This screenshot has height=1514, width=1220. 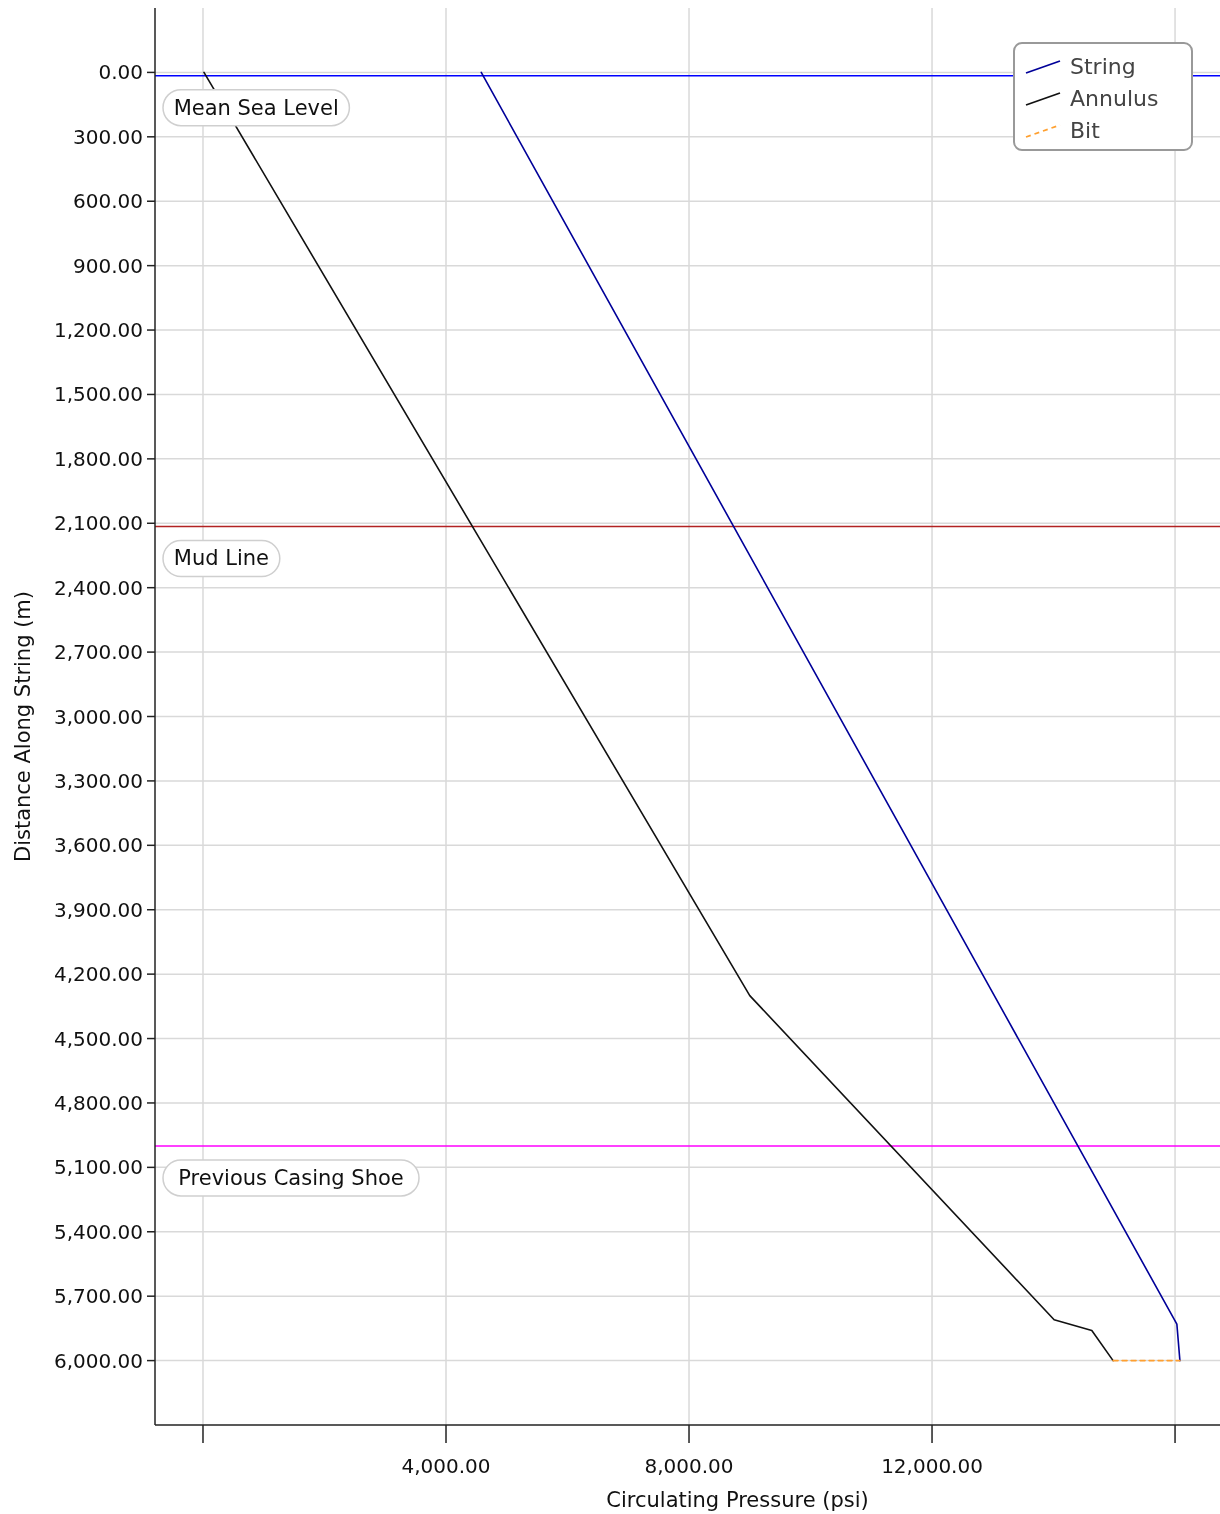 What do you see at coordinates (98, 845) in the screenshot?
I see `y-tick-label: 3,600.00` at bounding box center [98, 845].